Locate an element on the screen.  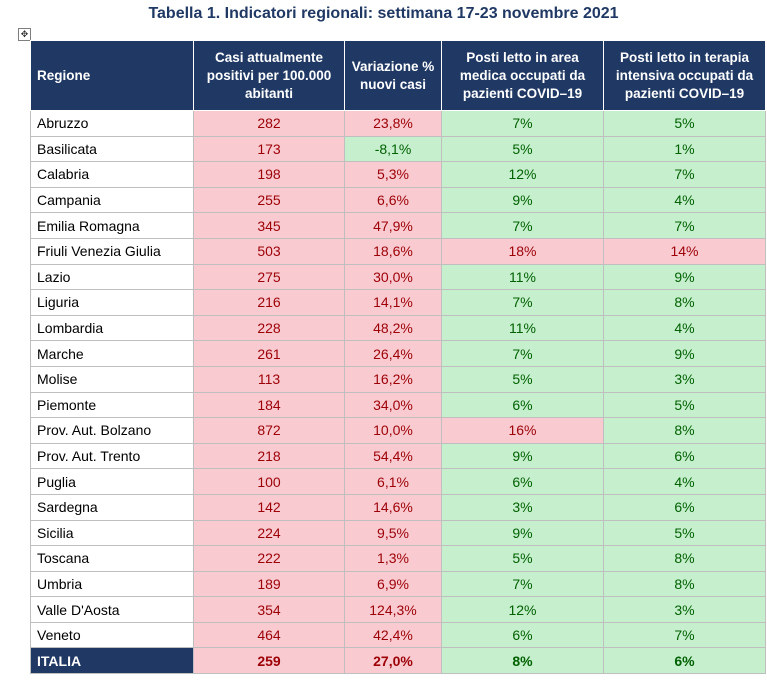
region-cell: ITALIA is located at coordinates (112, 661).